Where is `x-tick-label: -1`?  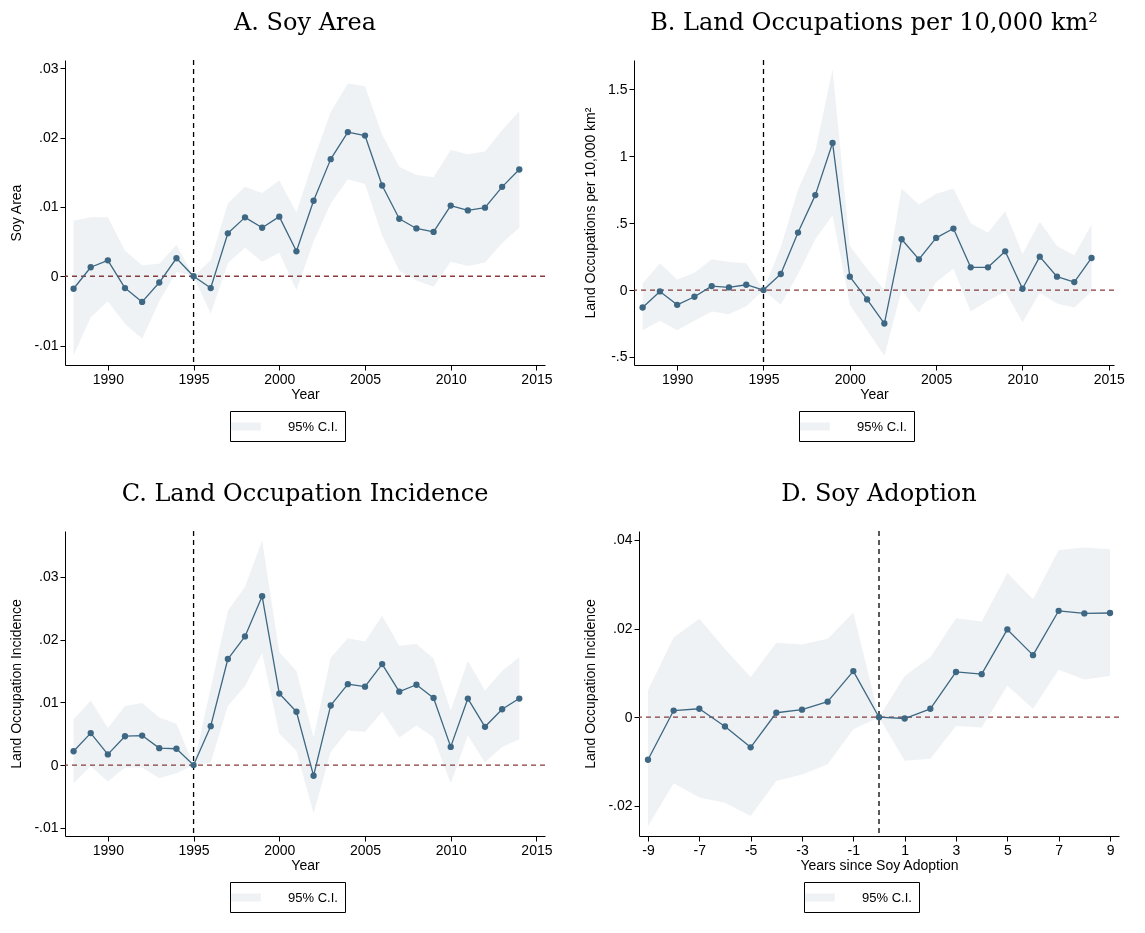
x-tick-label: -1 is located at coordinates (854, 849).